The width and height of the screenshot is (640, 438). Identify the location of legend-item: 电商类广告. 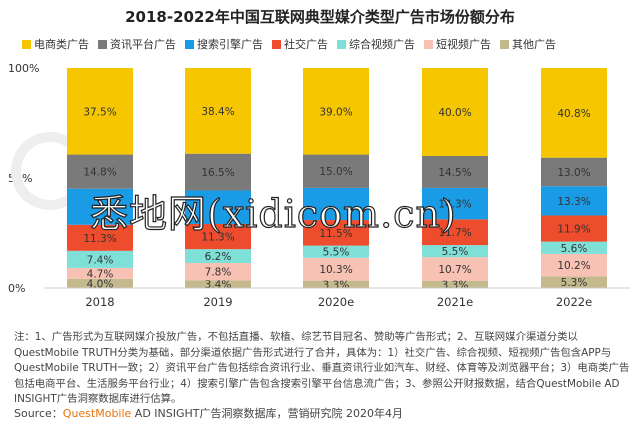
(55, 44).